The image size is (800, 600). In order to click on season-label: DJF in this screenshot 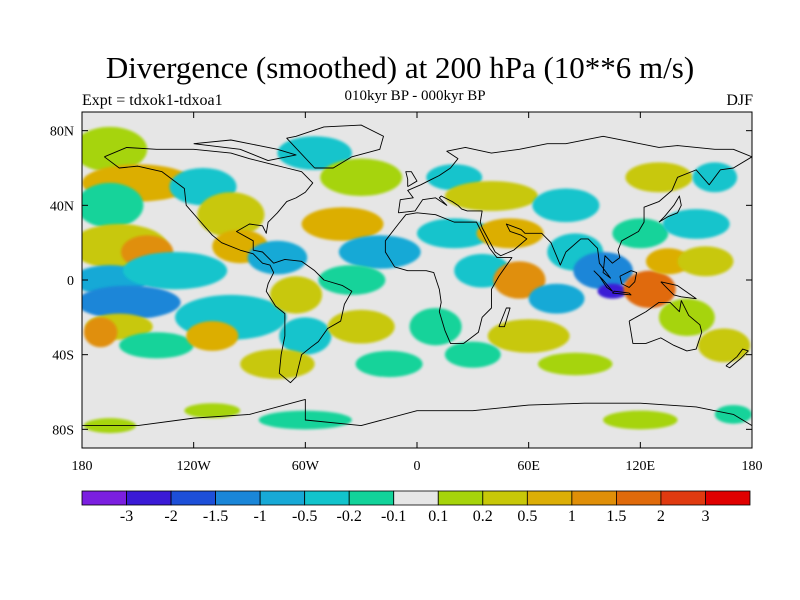, I will do `click(739, 100)`.